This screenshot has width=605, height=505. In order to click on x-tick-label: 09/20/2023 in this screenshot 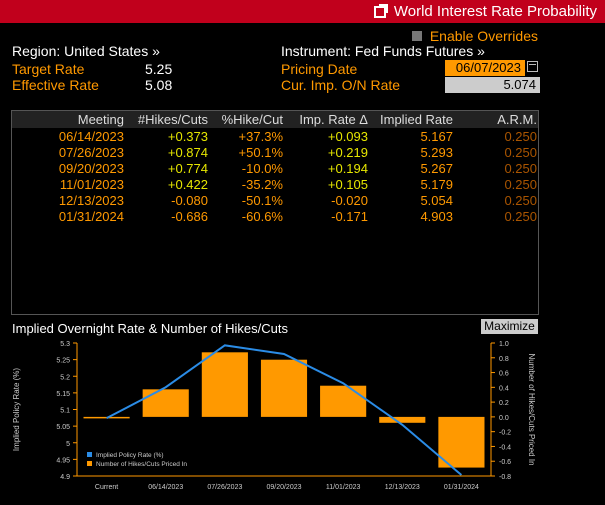, I will do `click(283, 487)`.